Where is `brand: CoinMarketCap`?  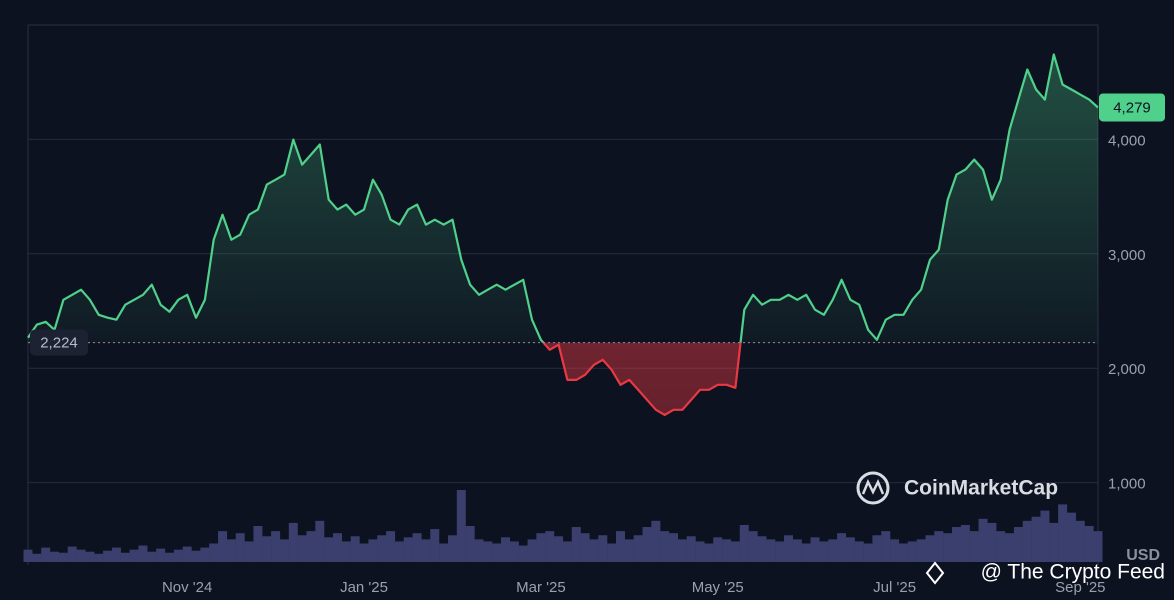
brand: CoinMarketCap is located at coordinates (957, 488).